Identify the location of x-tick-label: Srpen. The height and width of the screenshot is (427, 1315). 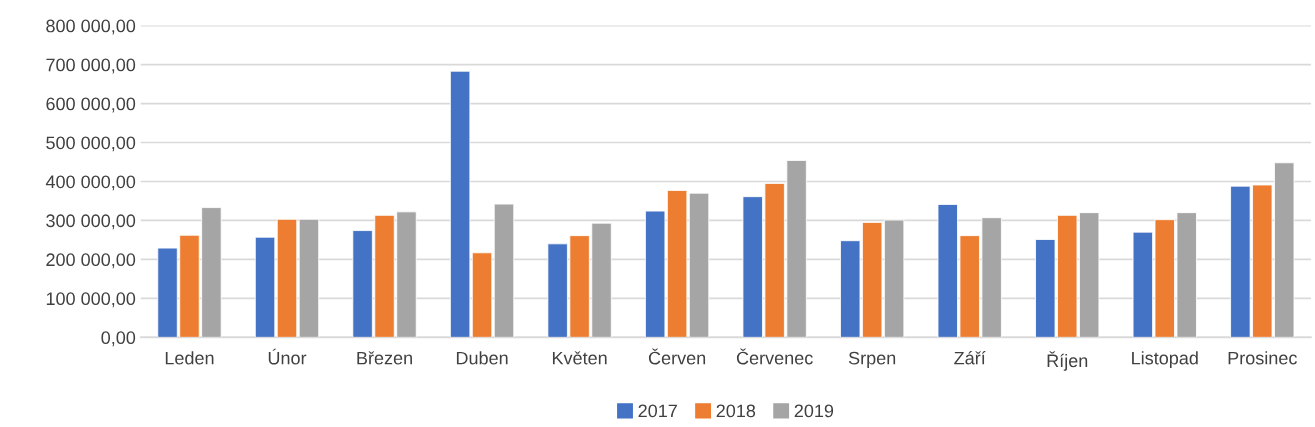
(872, 360).